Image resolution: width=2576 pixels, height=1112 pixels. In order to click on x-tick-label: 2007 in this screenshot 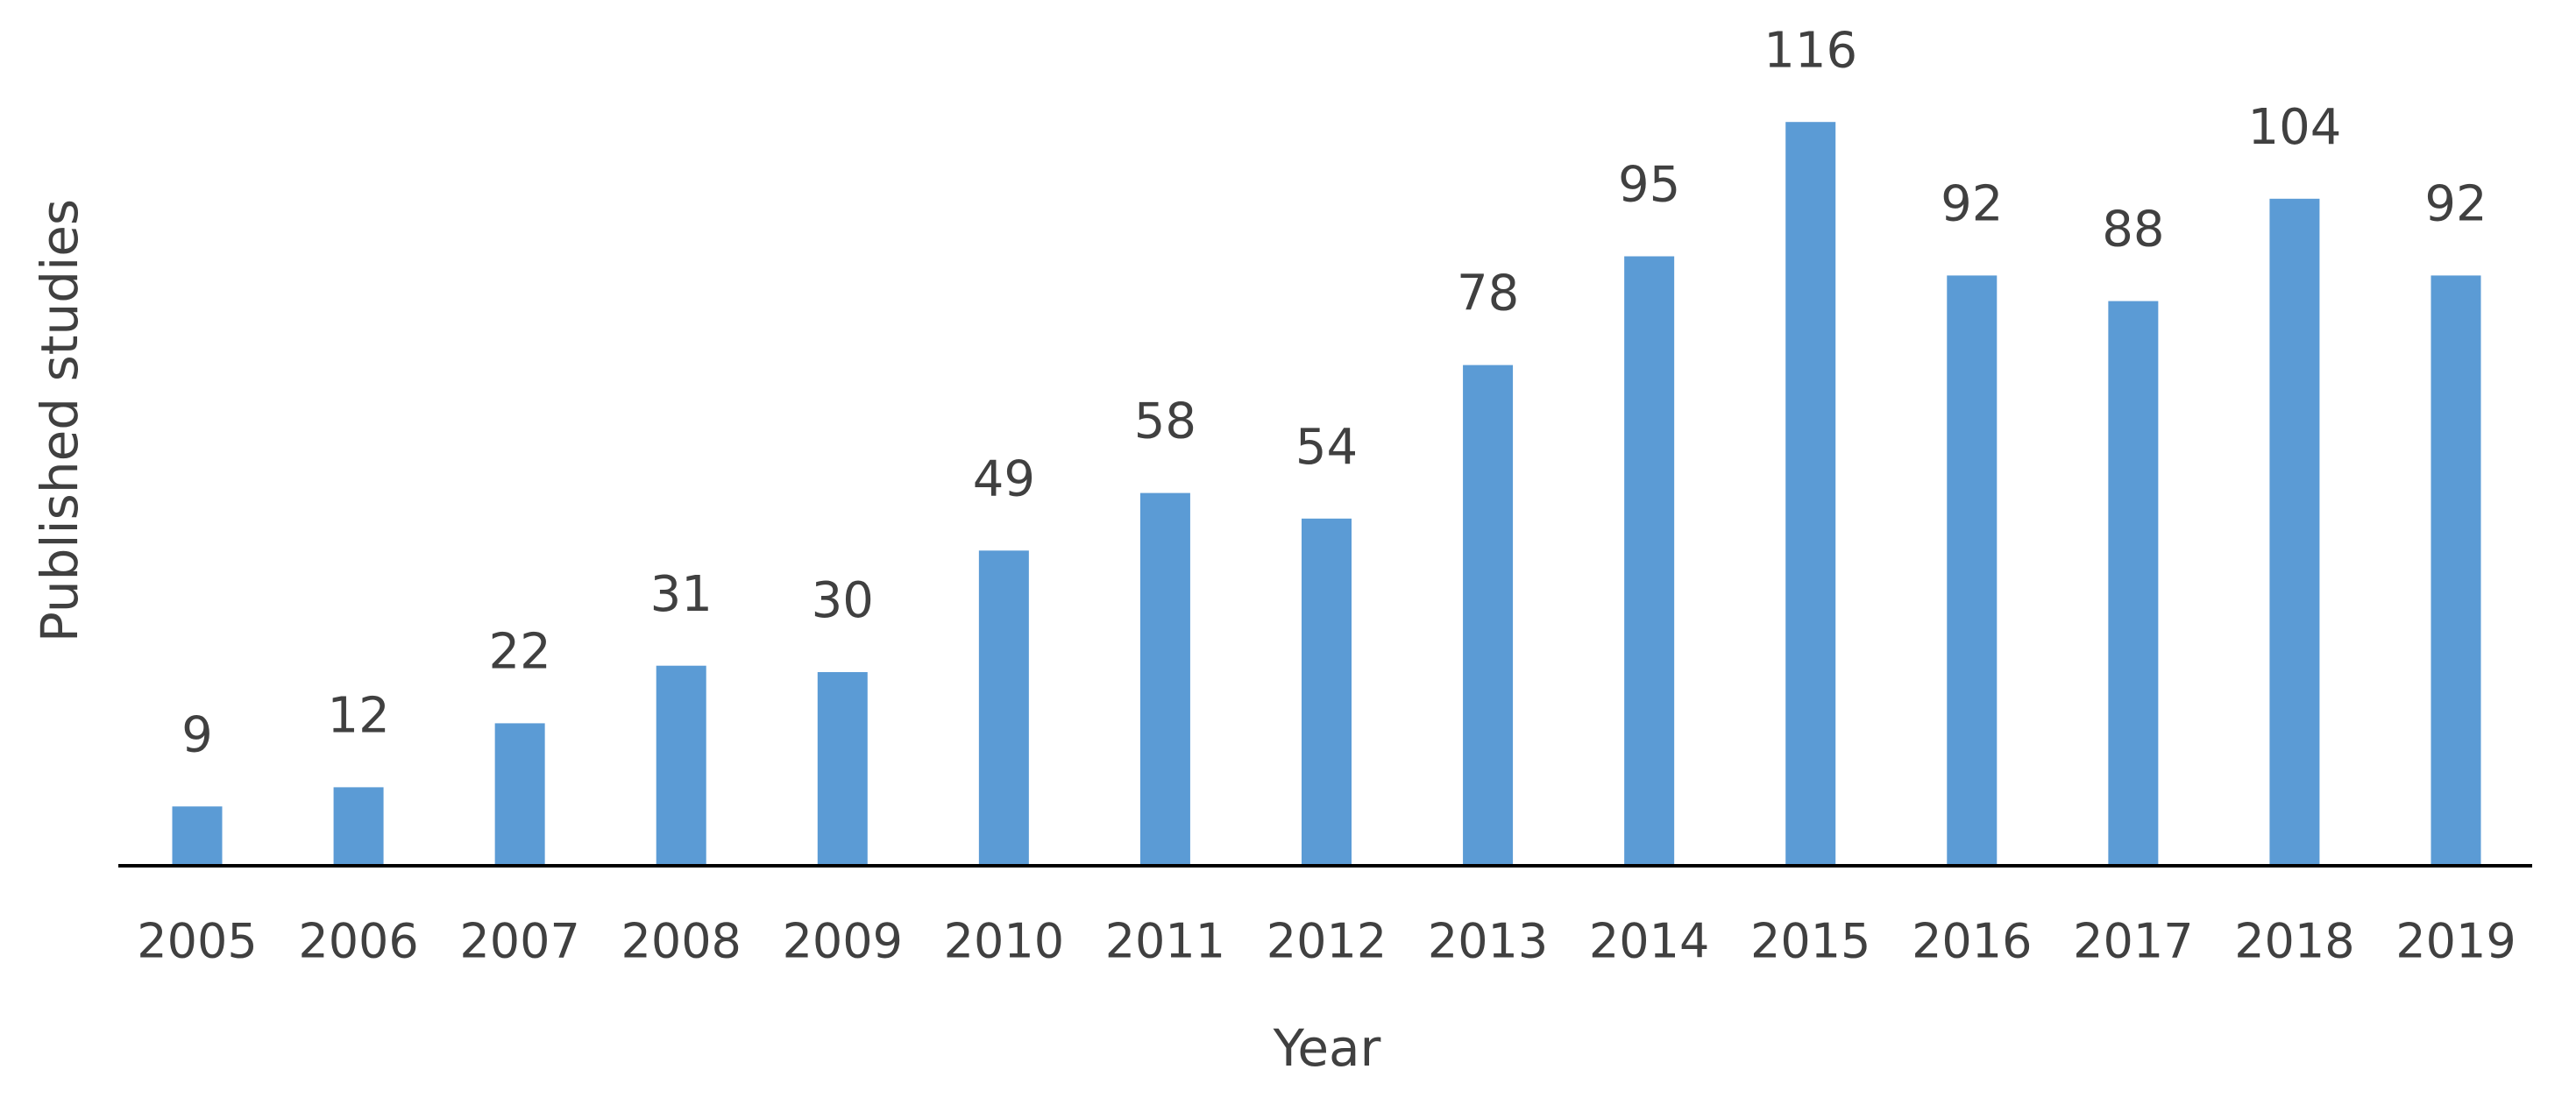, I will do `click(519, 941)`.